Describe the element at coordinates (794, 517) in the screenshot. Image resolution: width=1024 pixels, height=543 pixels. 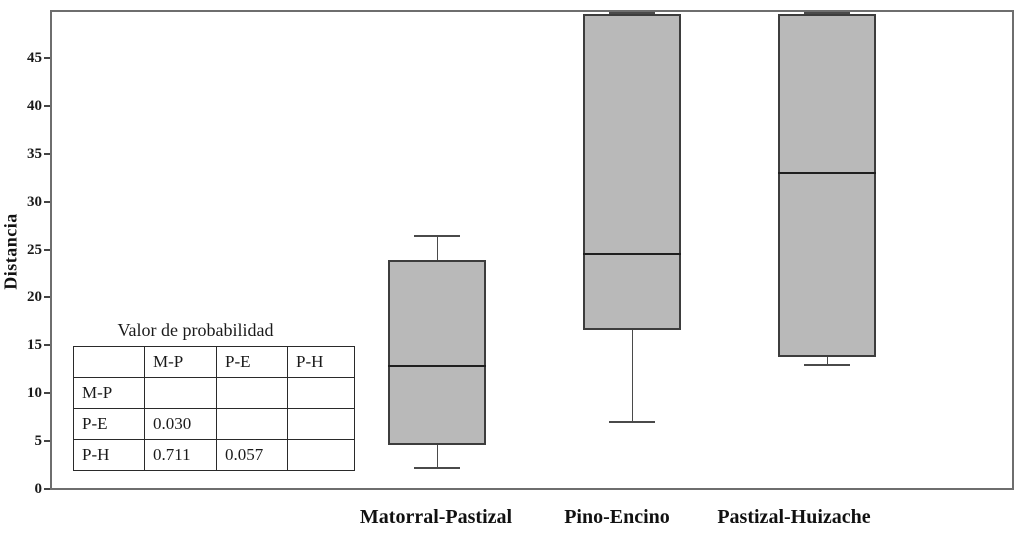
I see `x-category-label: Pastizal-Huizache` at that location.